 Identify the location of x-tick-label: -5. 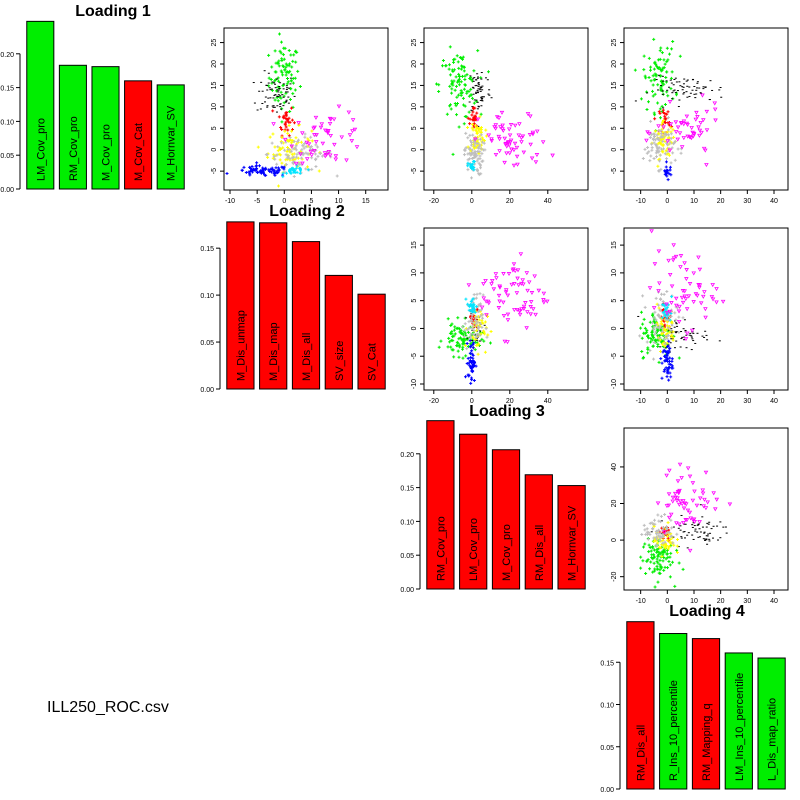
(257, 201).